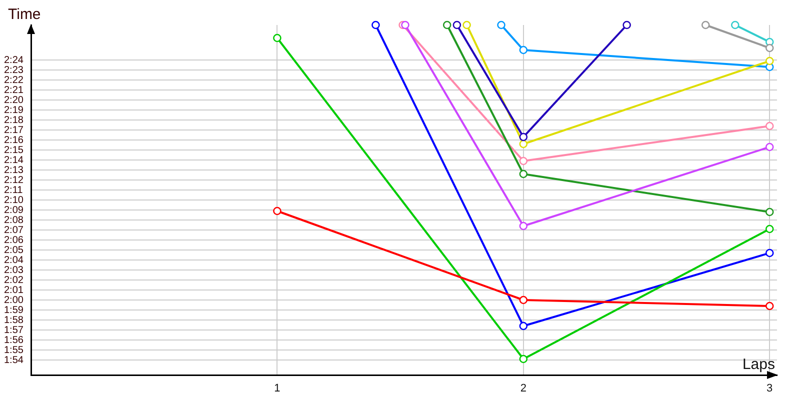 This screenshot has width=800, height=400. I want to click on y-tick-label: 2:00, so click(14, 300).